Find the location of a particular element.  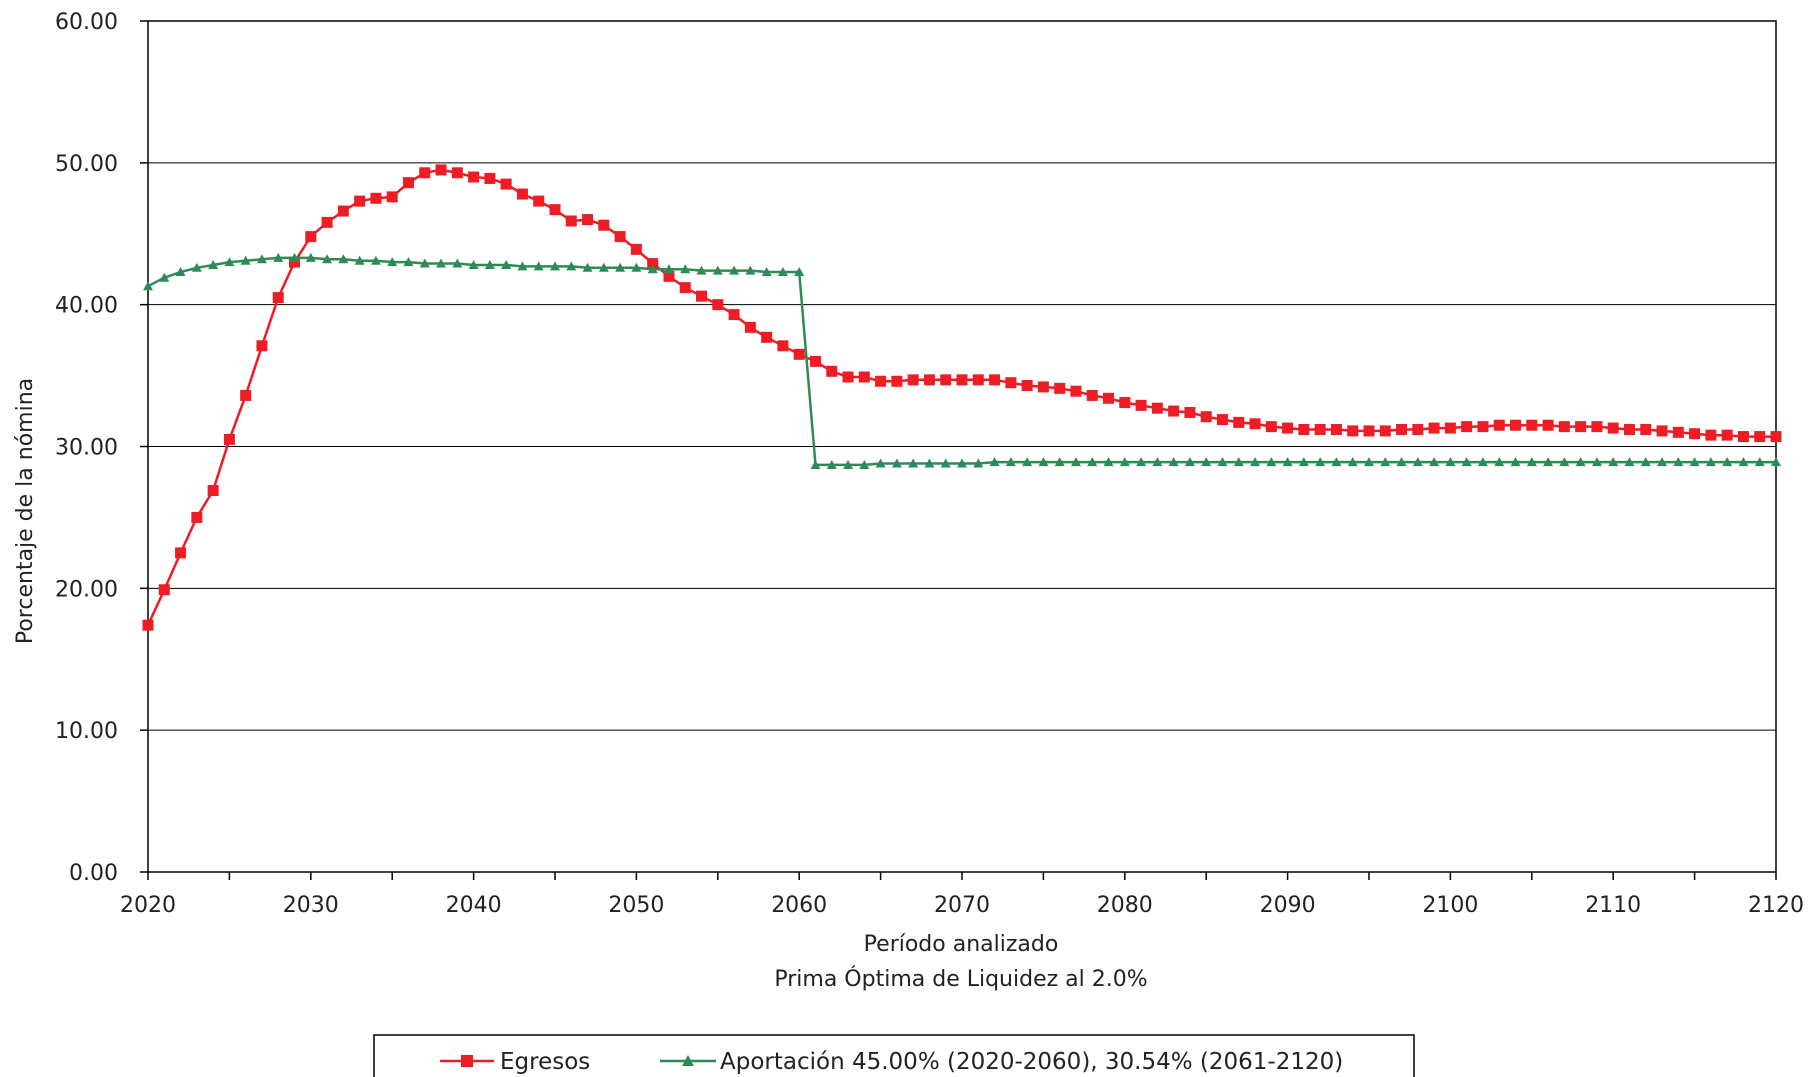

x-tick-label: 2040 is located at coordinates (474, 905).